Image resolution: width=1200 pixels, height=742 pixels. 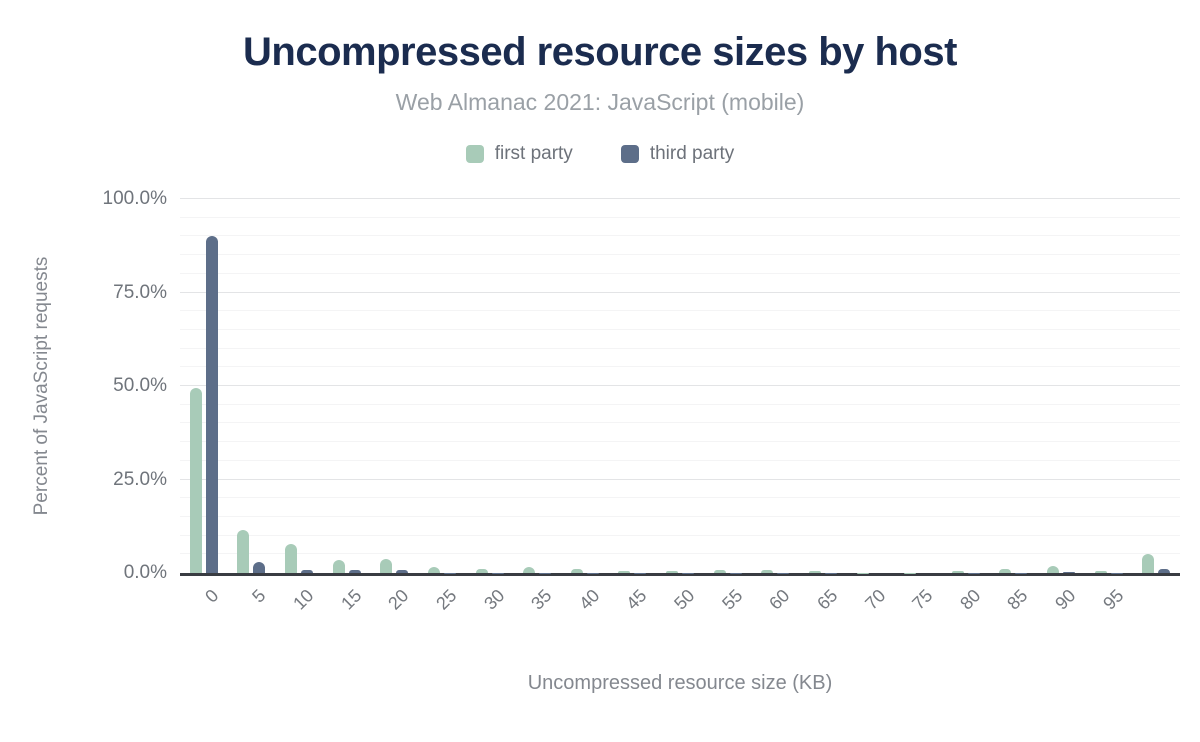 What do you see at coordinates (140, 292) in the screenshot?
I see `y-tick-label: 75.0%` at bounding box center [140, 292].